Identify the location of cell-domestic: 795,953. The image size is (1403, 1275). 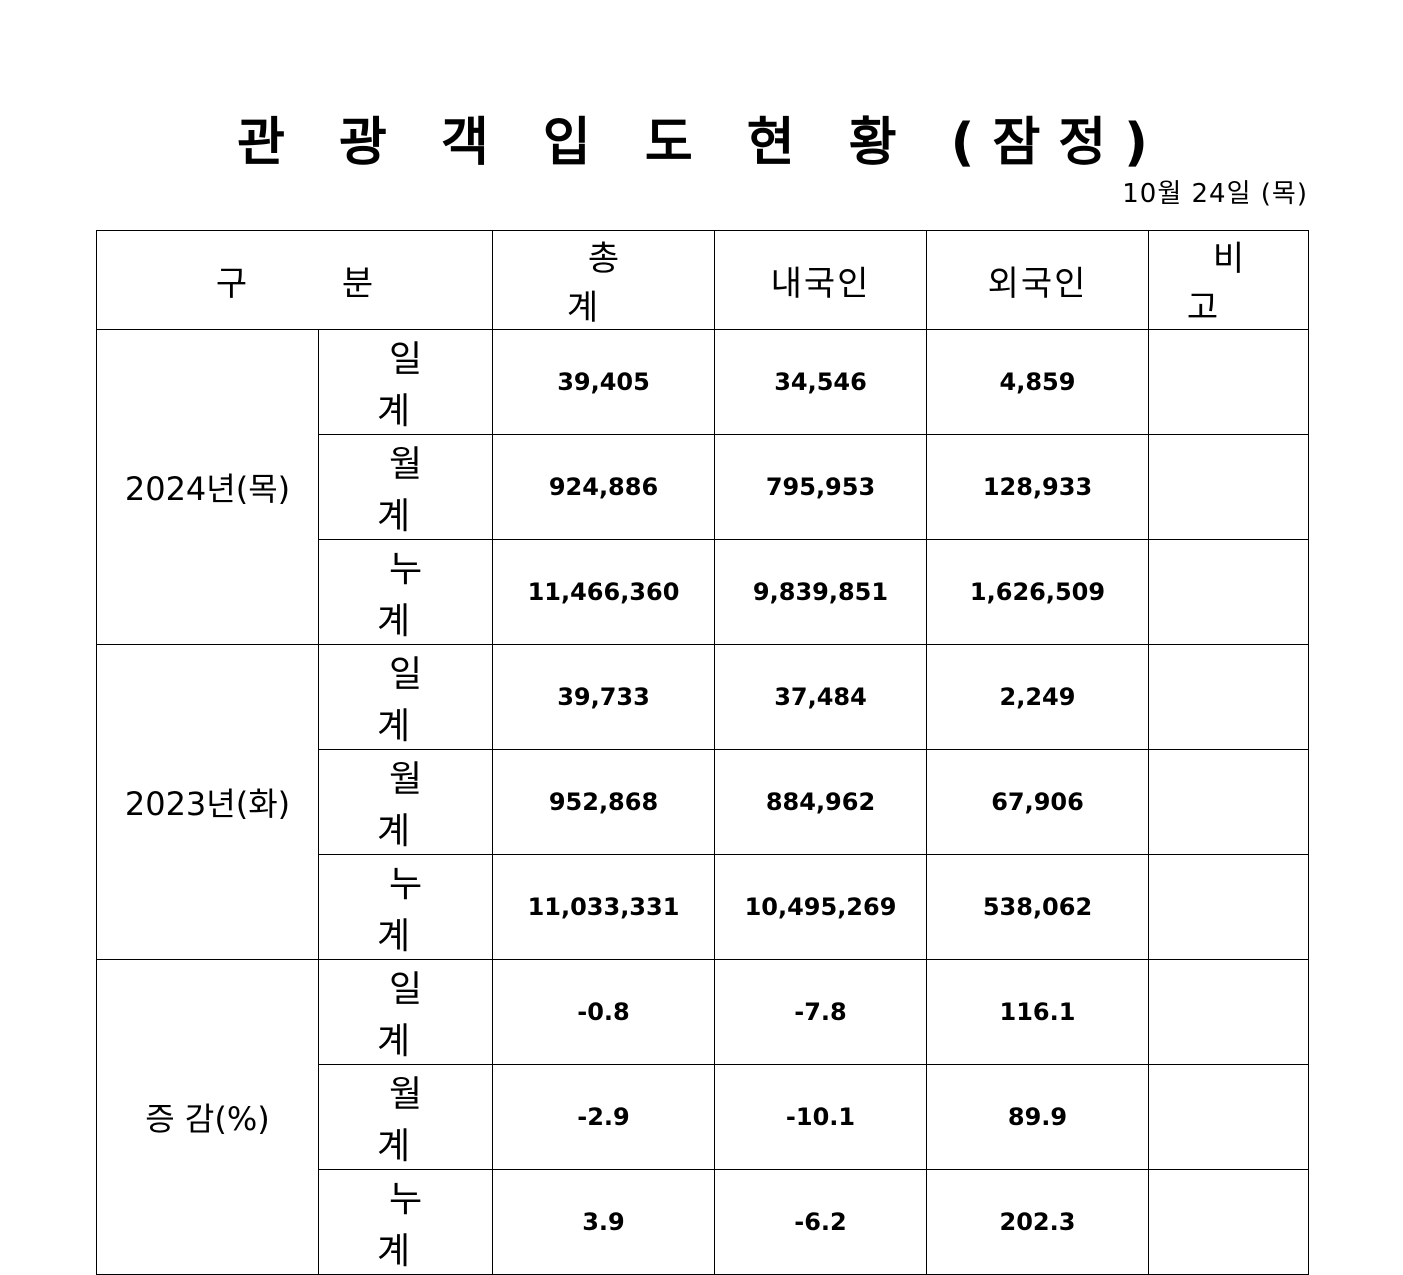
(820, 487).